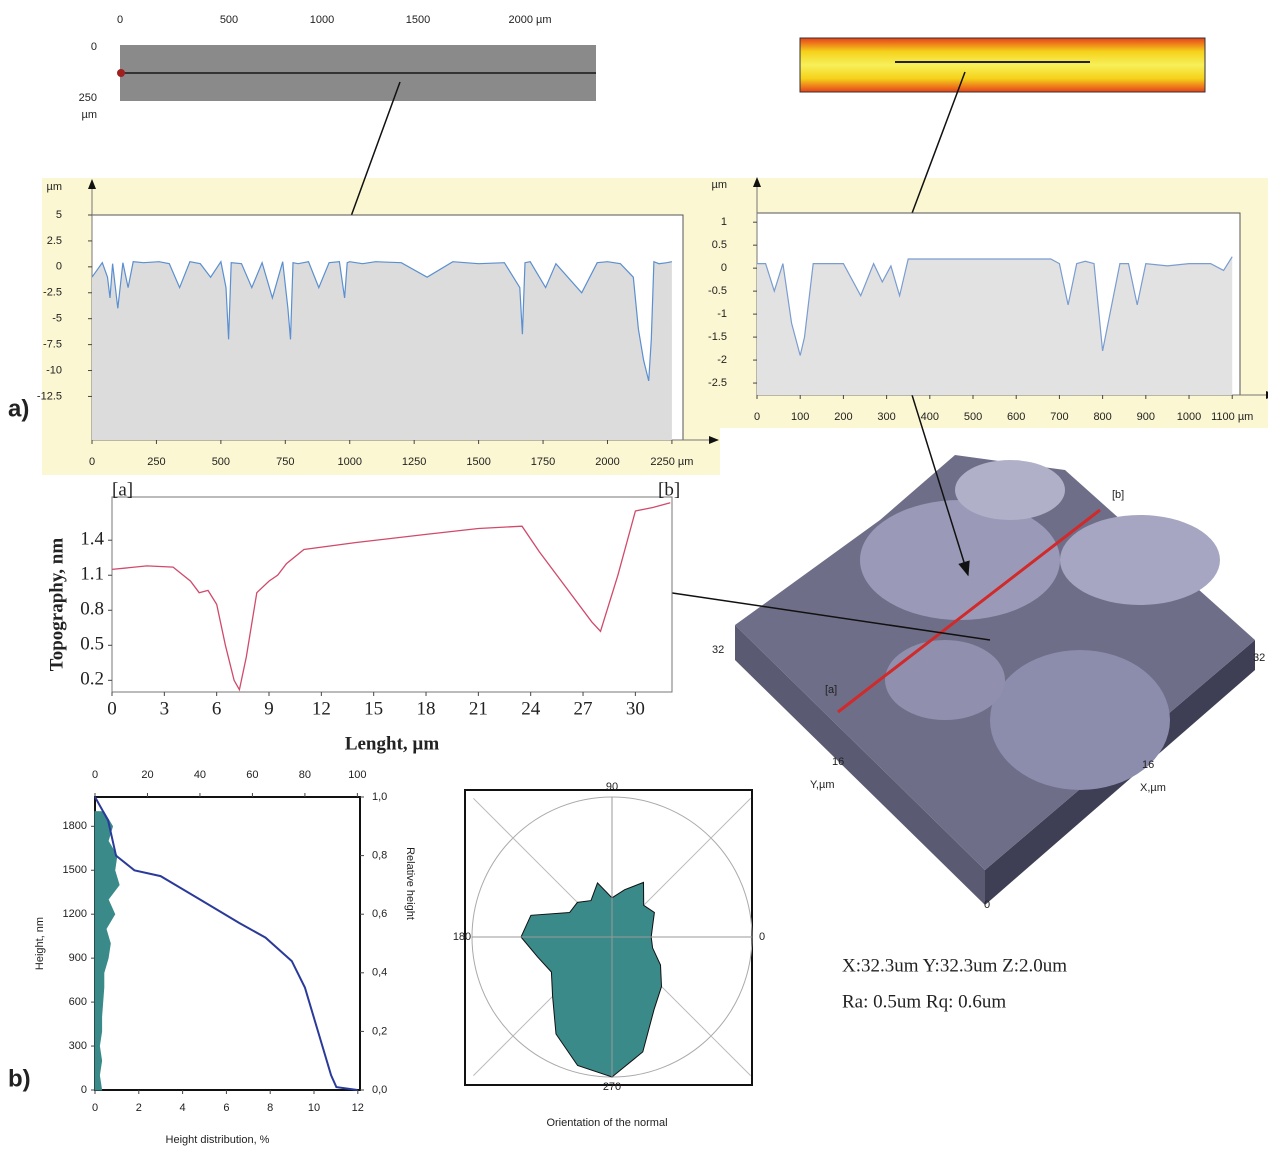  Describe the element at coordinates (1102, 417) in the screenshot. I see `x-tick-label: 800` at that location.